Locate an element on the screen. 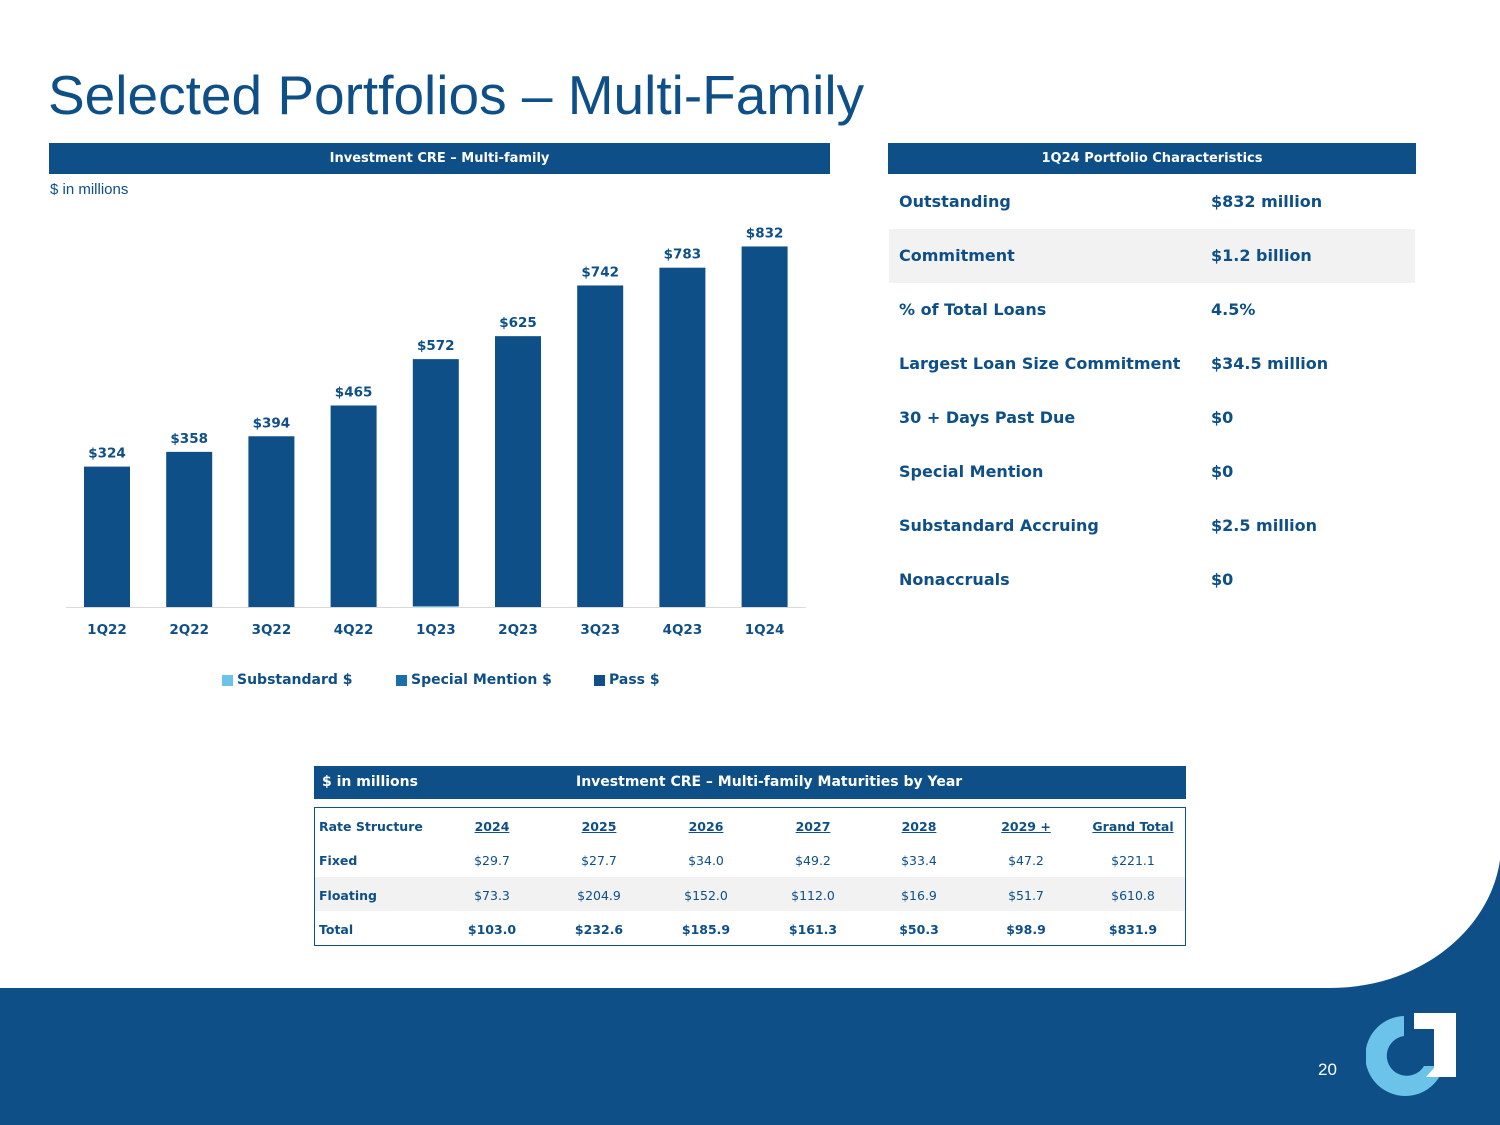 The width and height of the screenshot is (1500, 1125). table-cell: $51.7 is located at coordinates (1026, 895).